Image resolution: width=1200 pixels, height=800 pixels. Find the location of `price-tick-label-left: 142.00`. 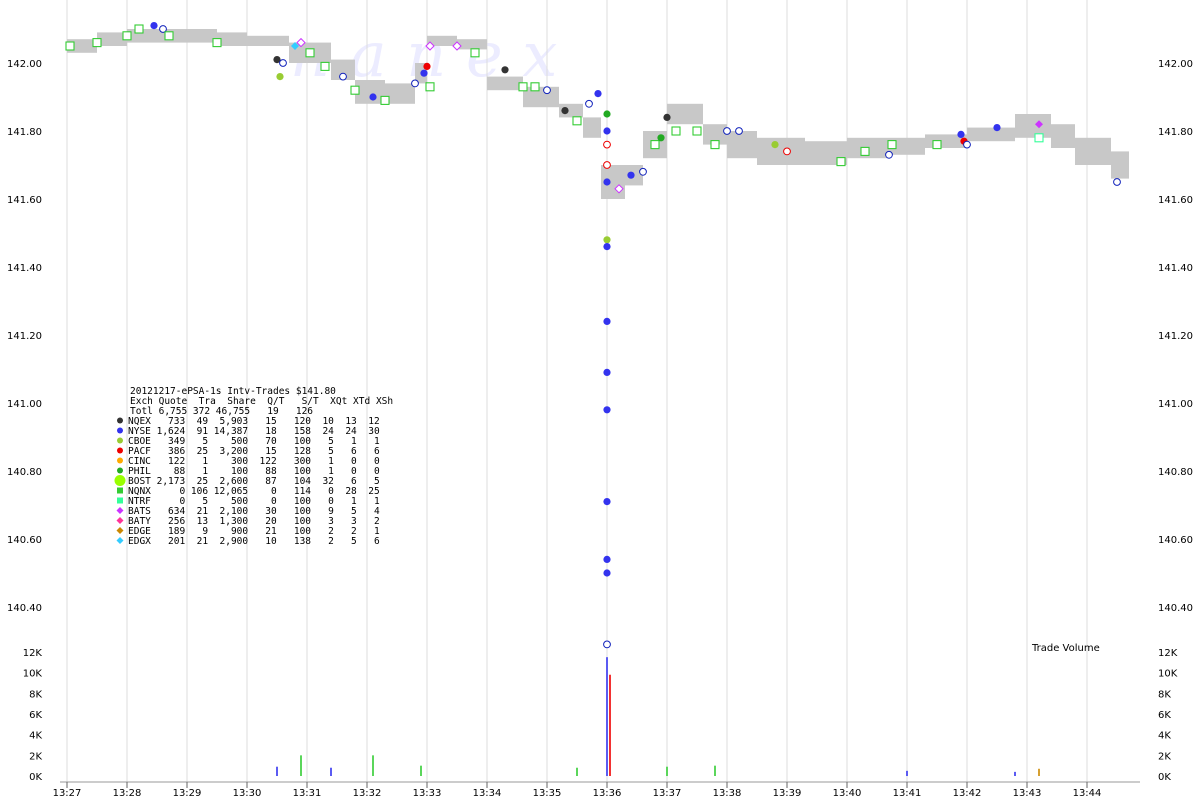

price-tick-label-left: 142.00 is located at coordinates (24, 64).